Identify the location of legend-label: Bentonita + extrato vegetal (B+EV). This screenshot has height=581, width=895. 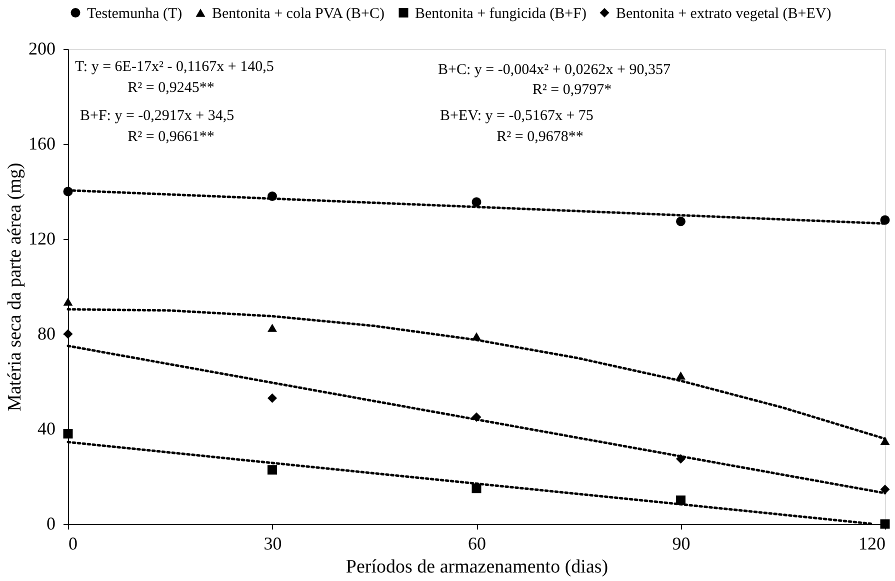
(724, 14).